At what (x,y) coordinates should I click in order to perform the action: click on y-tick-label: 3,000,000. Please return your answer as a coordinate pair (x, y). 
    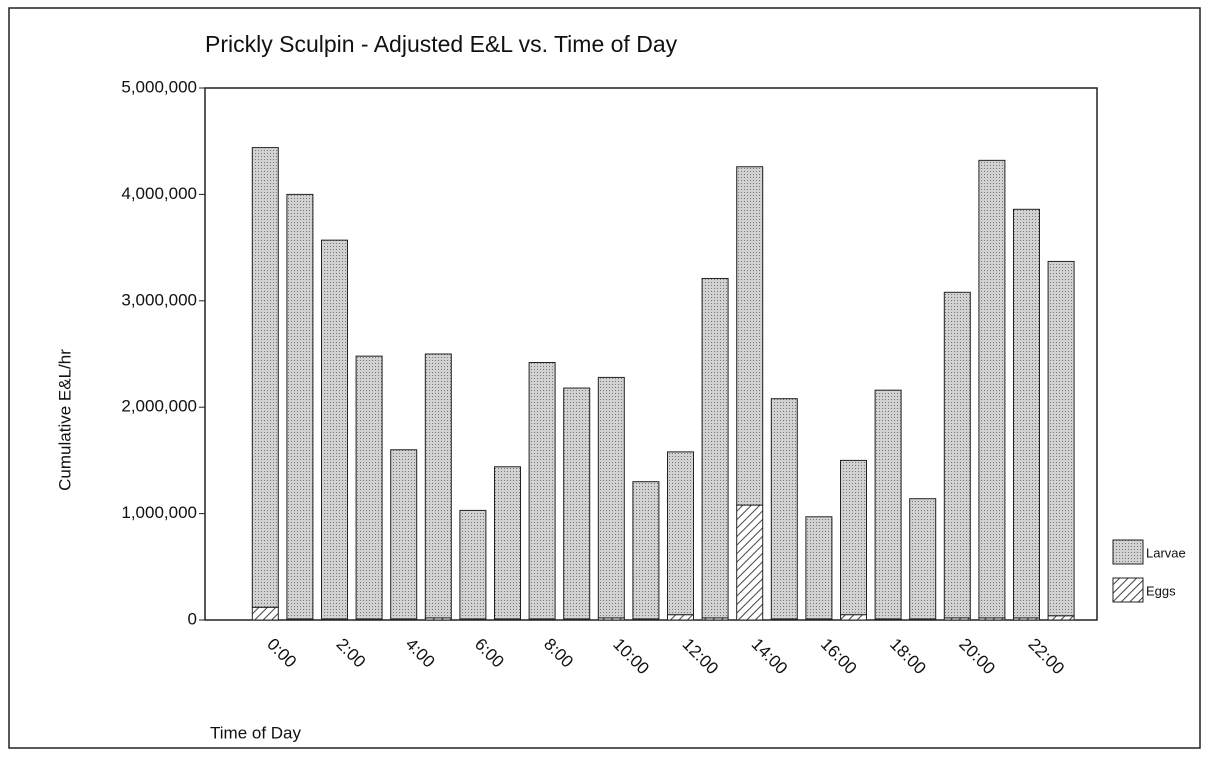
    Looking at the image, I should click on (159, 299).